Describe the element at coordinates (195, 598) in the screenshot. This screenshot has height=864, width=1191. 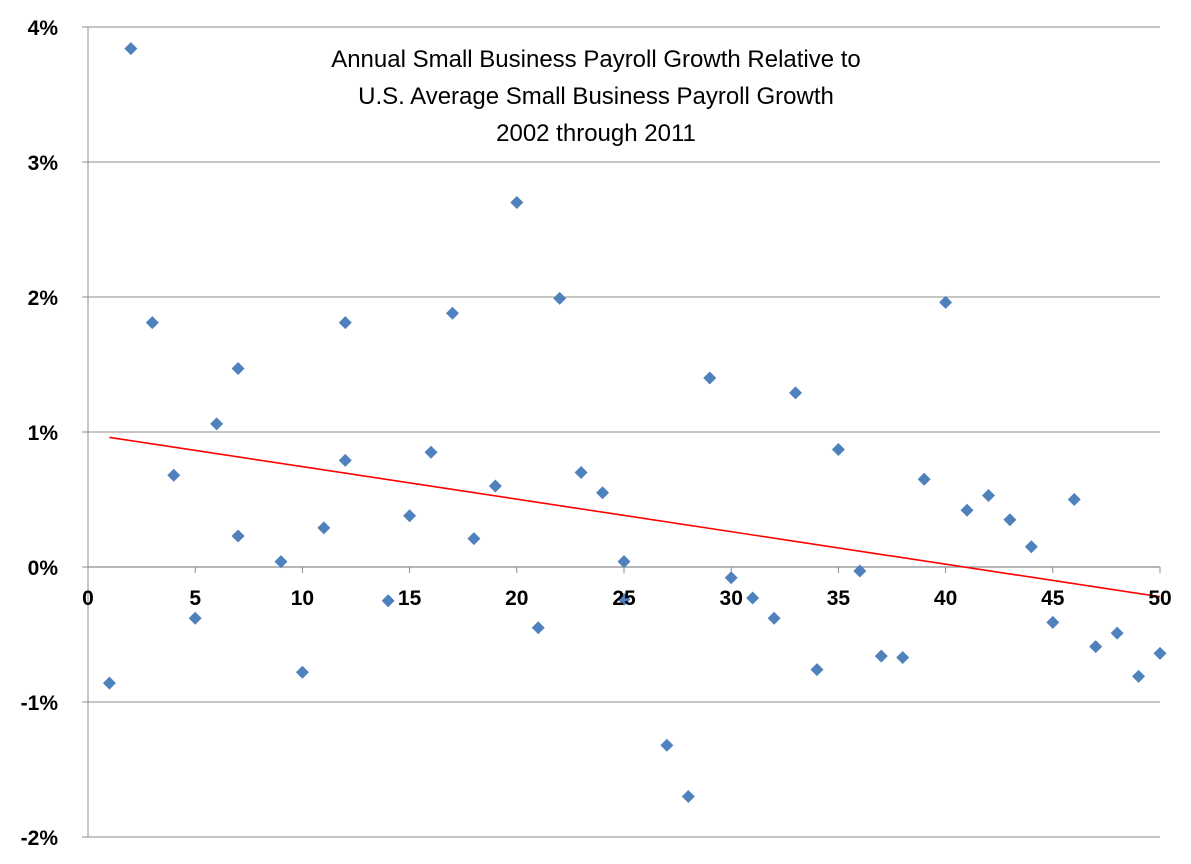
I see `x-tick-label: 5` at that location.